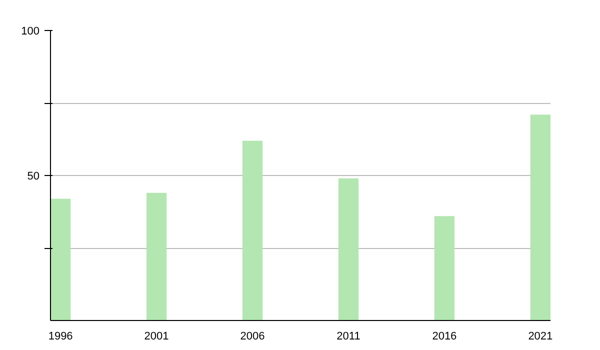 This screenshot has height=350, width=600. I want to click on x-tick-label: 2001, so click(156, 336).